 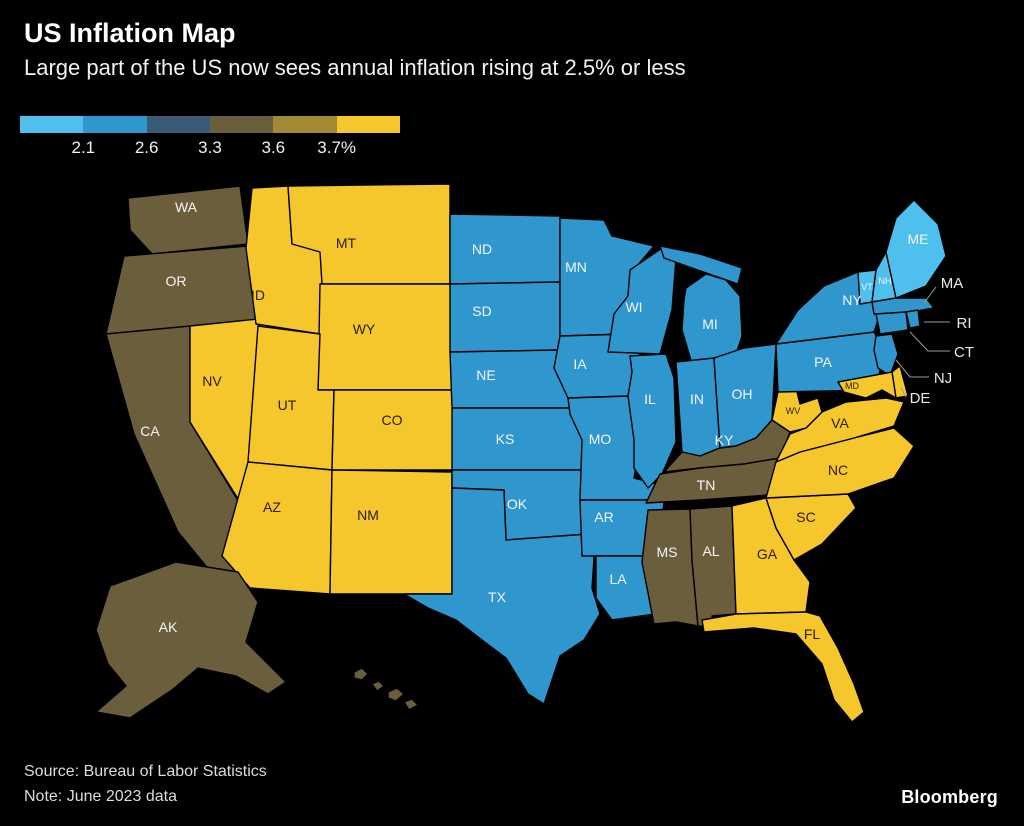 What do you see at coordinates (272, 507) in the screenshot?
I see `state-label-az: AZ` at bounding box center [272, 507].